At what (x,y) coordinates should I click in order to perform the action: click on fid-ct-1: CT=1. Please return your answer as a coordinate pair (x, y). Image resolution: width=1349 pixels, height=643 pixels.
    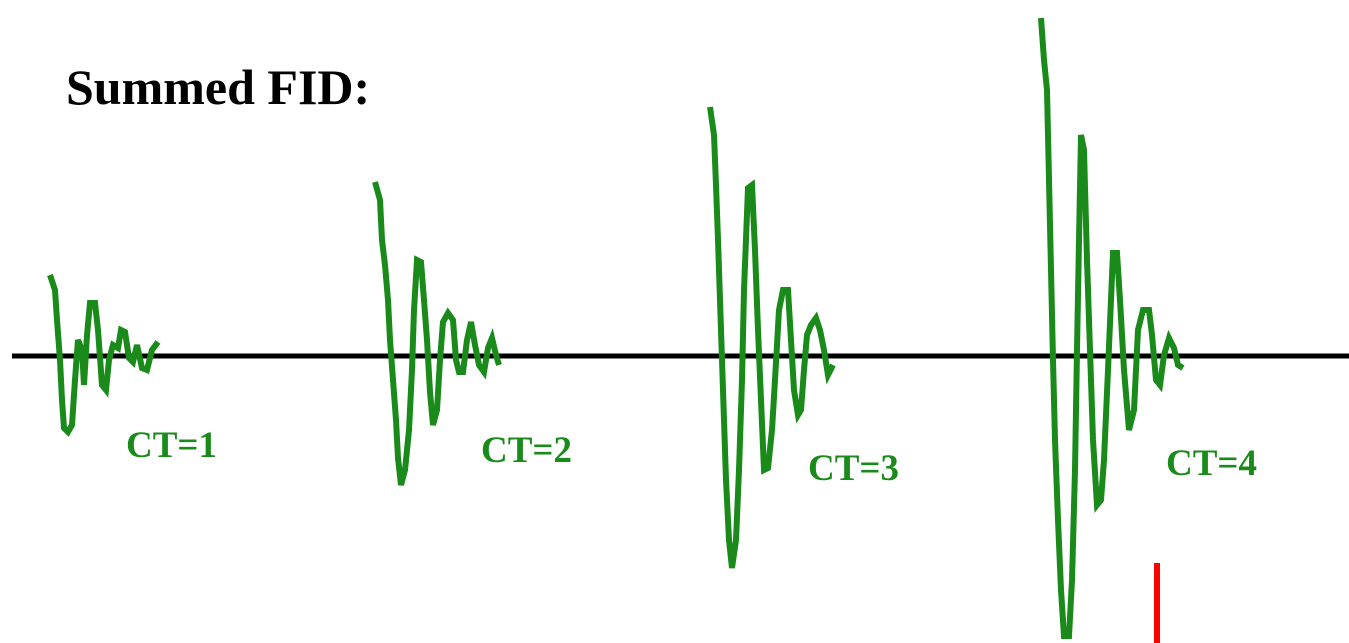
    Looking at the image, I should click on (132, 370).